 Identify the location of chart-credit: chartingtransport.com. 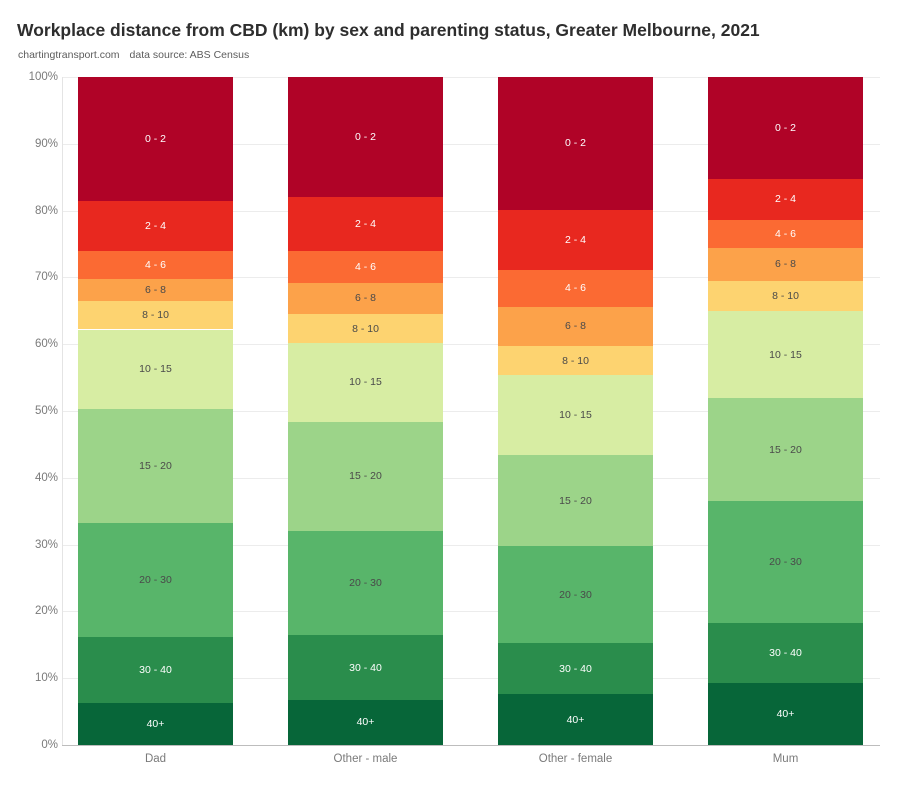
(69, 55).